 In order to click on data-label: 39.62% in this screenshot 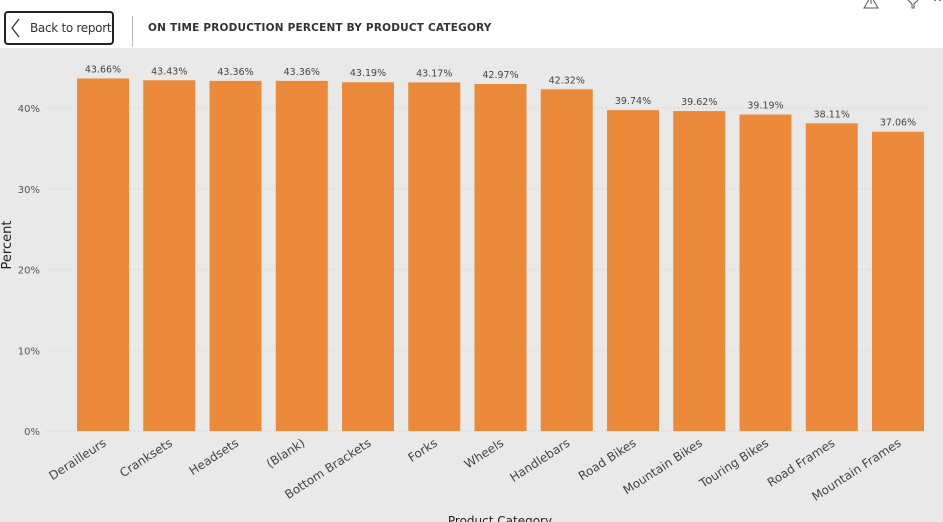, I will do `click(699, 102)`.